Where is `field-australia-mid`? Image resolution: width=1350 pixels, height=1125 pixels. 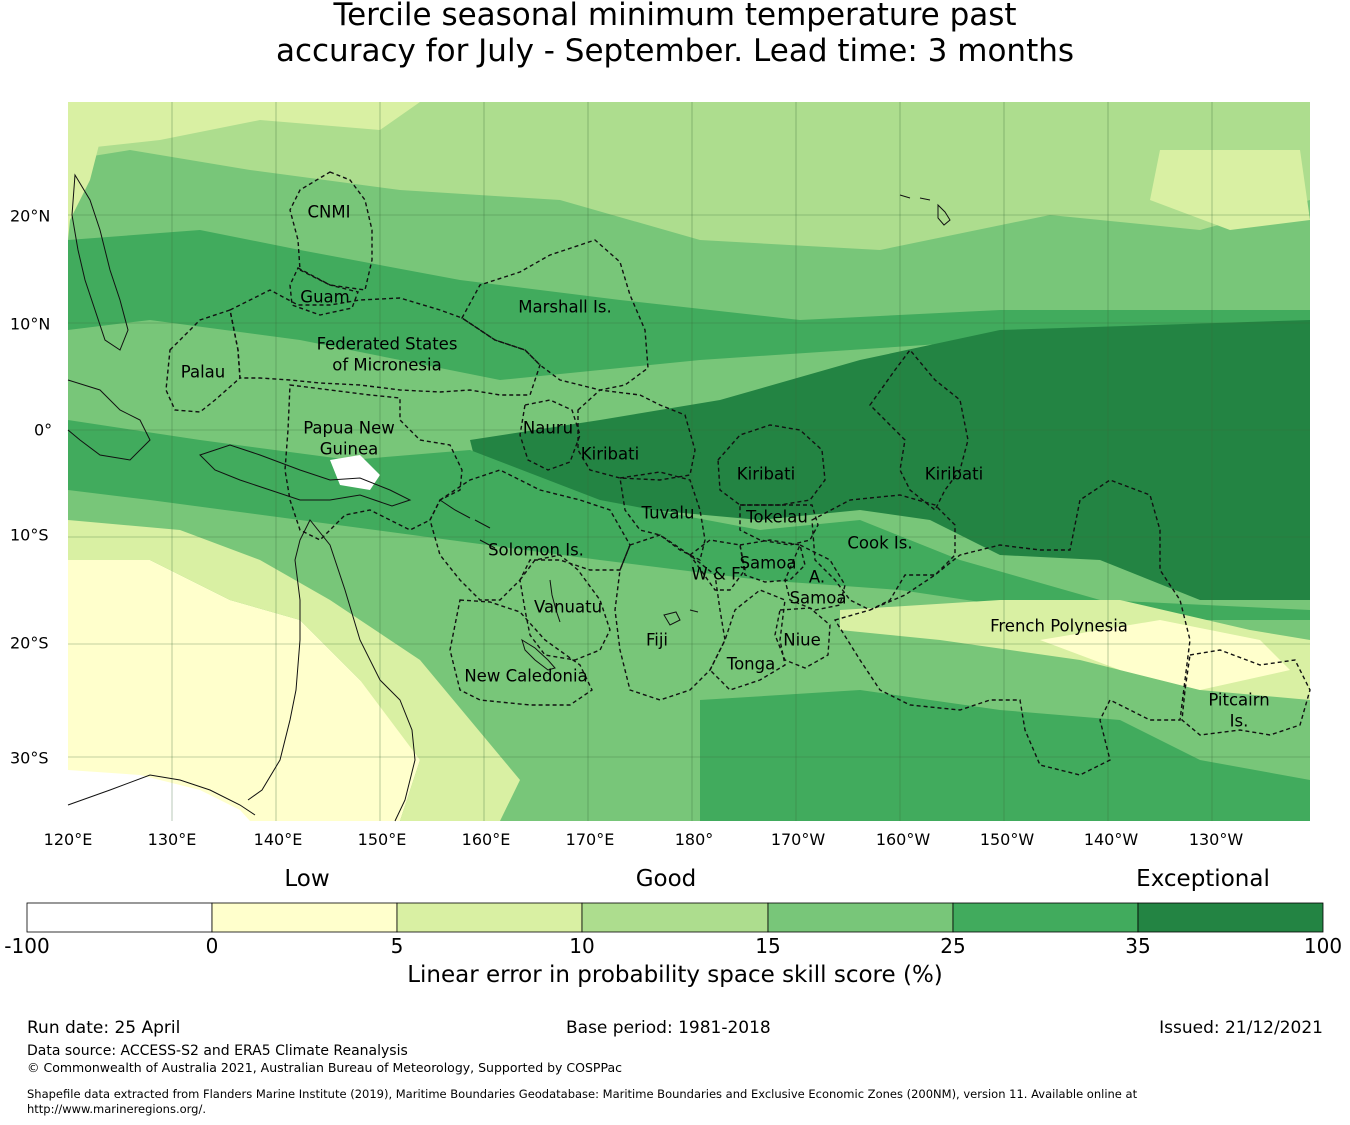
field-australia-mid is located at coordinates (294, 670).